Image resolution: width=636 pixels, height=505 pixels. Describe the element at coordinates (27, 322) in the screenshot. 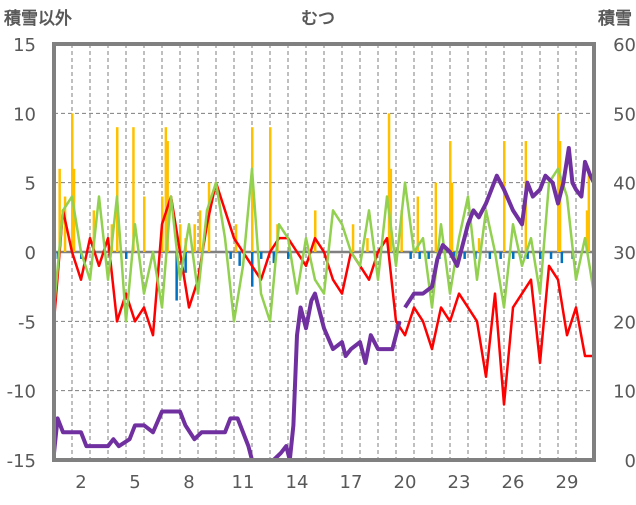

I see `left-tick-label: -5` at that location.